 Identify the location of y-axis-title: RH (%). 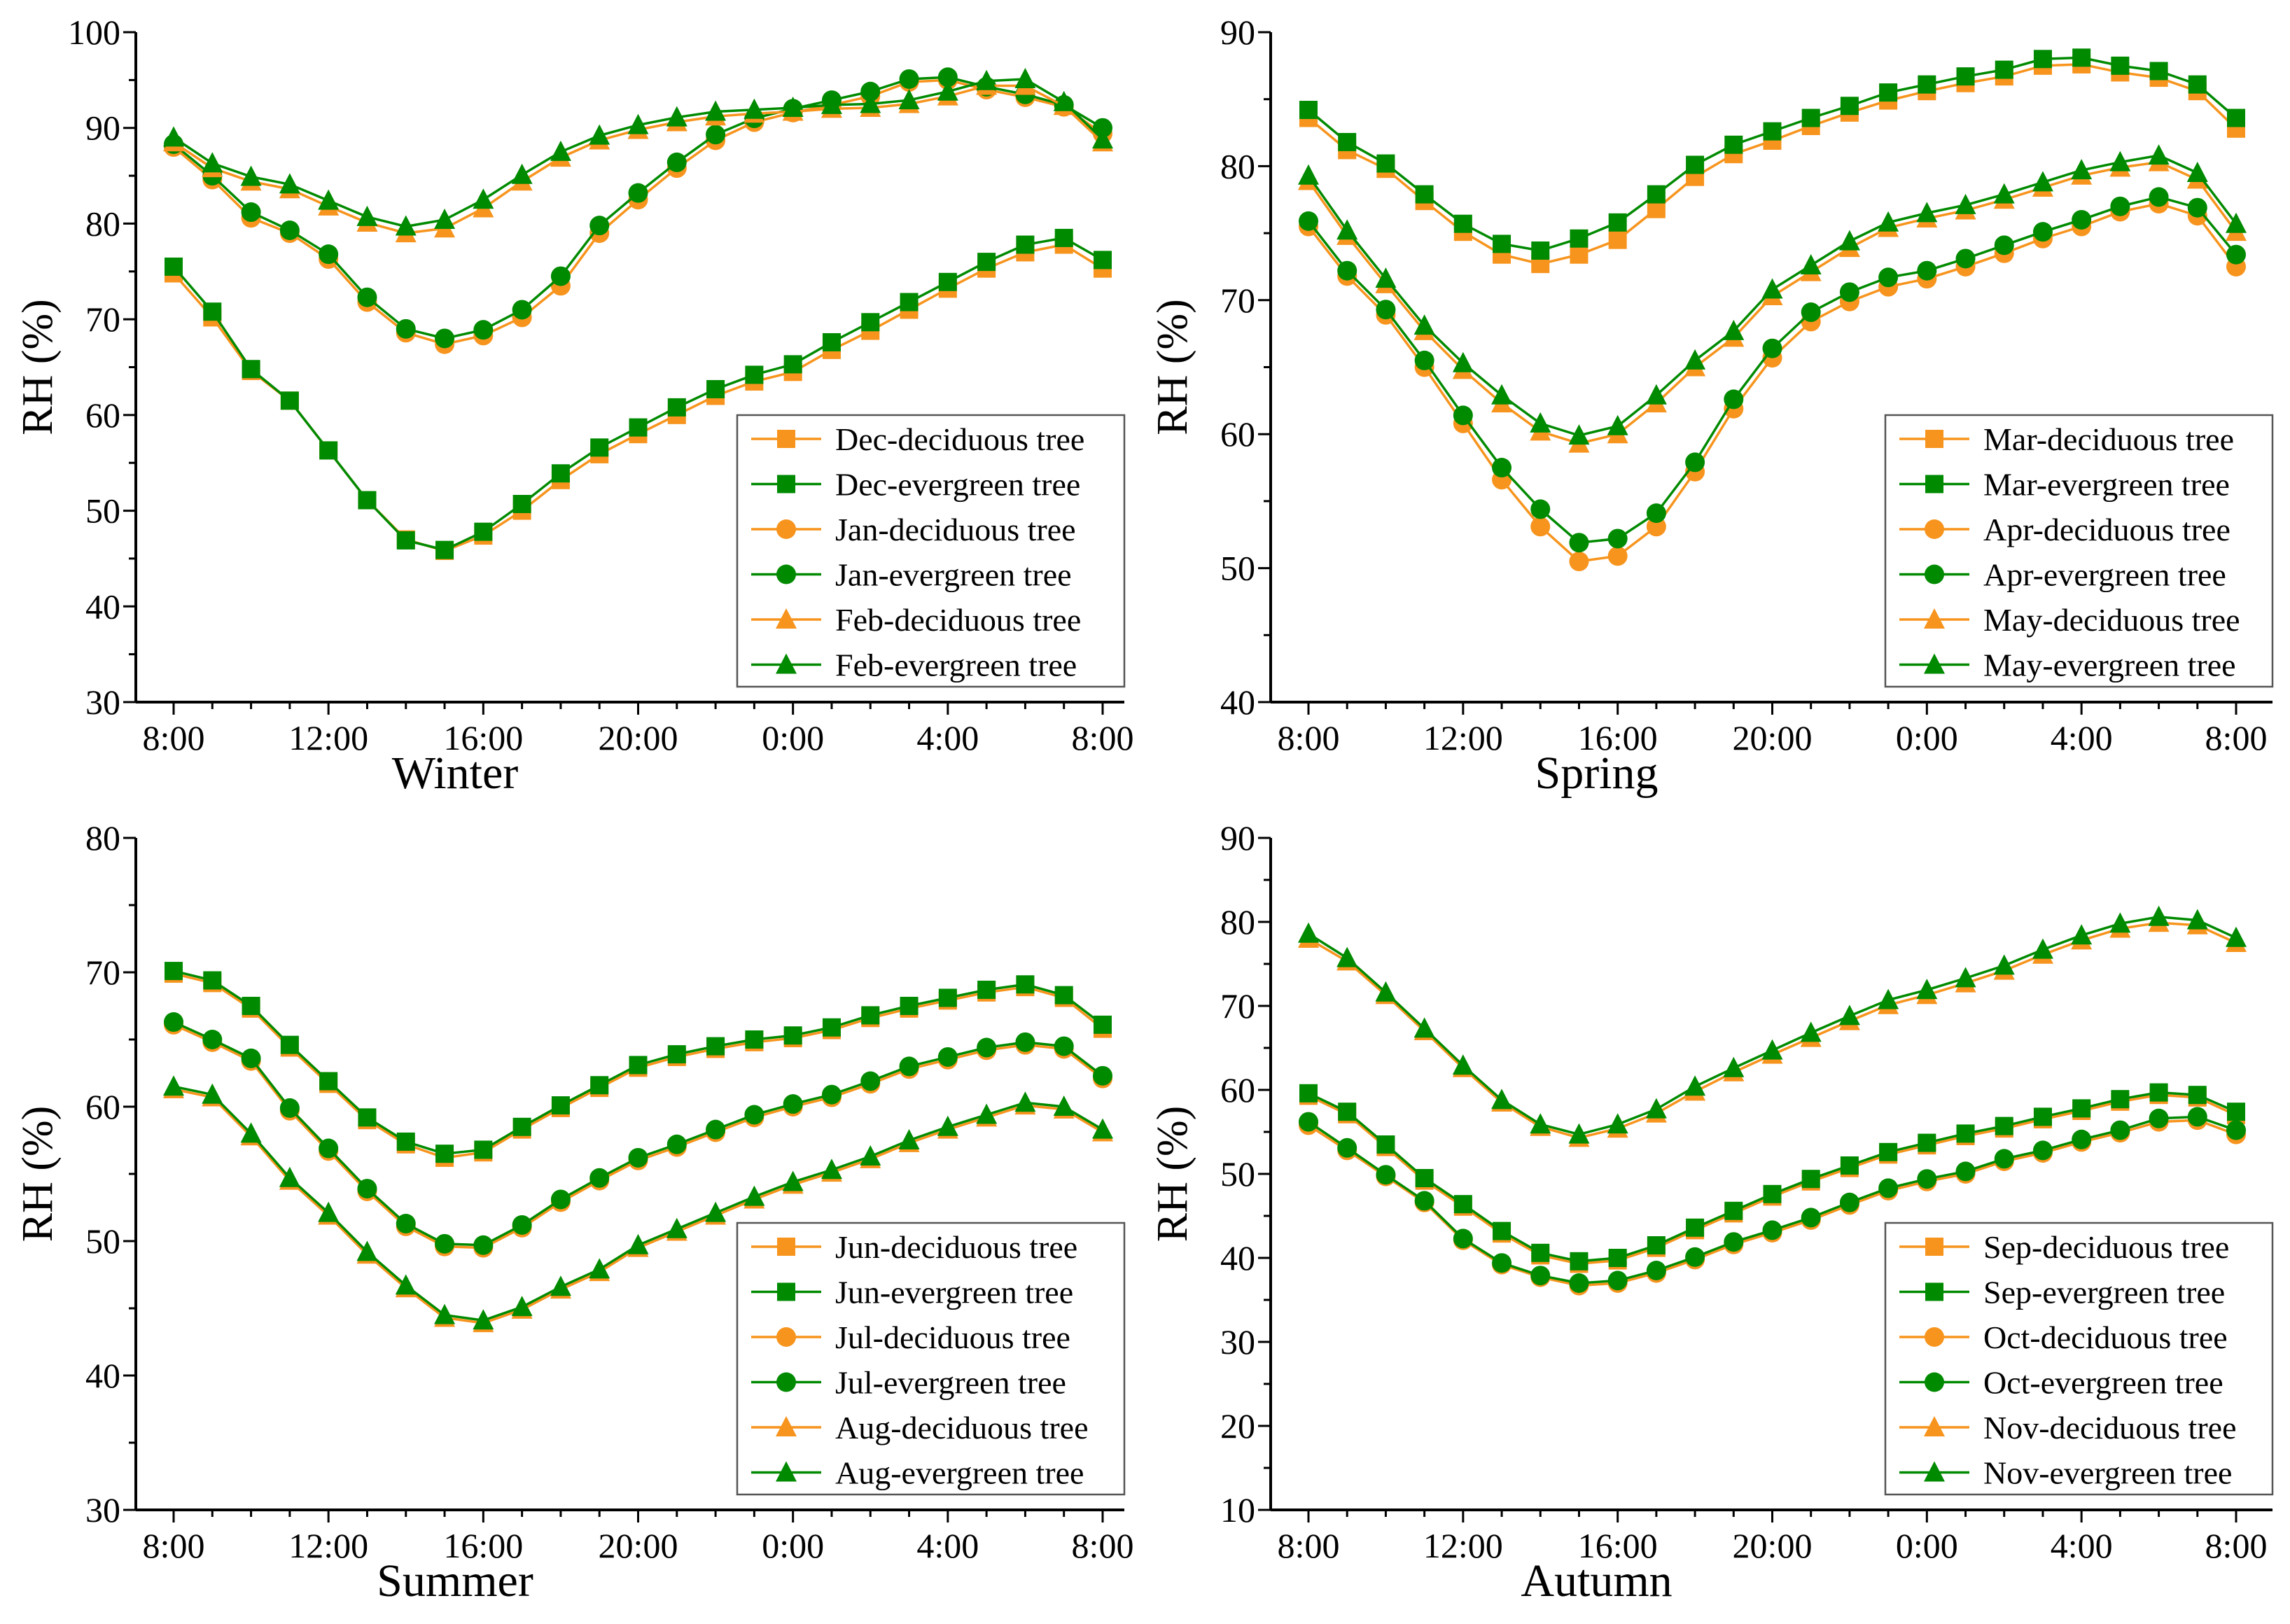
(38, 367).